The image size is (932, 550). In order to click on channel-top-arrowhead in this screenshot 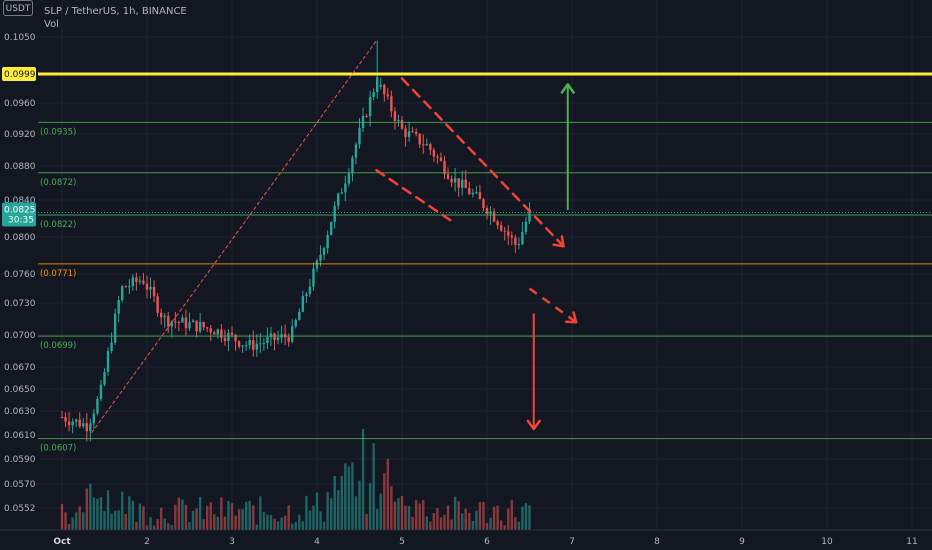, I will do `click(558, 241)`.